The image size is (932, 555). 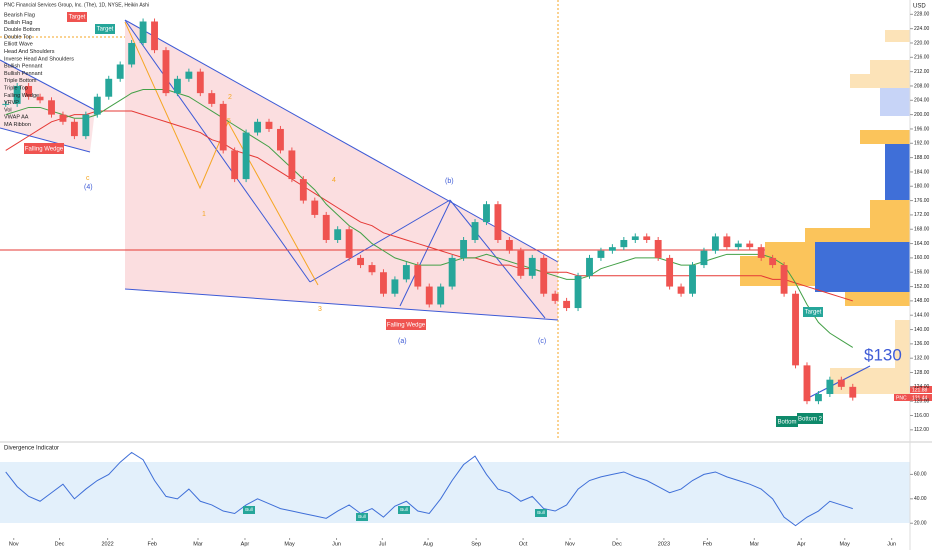 I want to click on y-tick-label: 192.00, so click(x=922, y=144).